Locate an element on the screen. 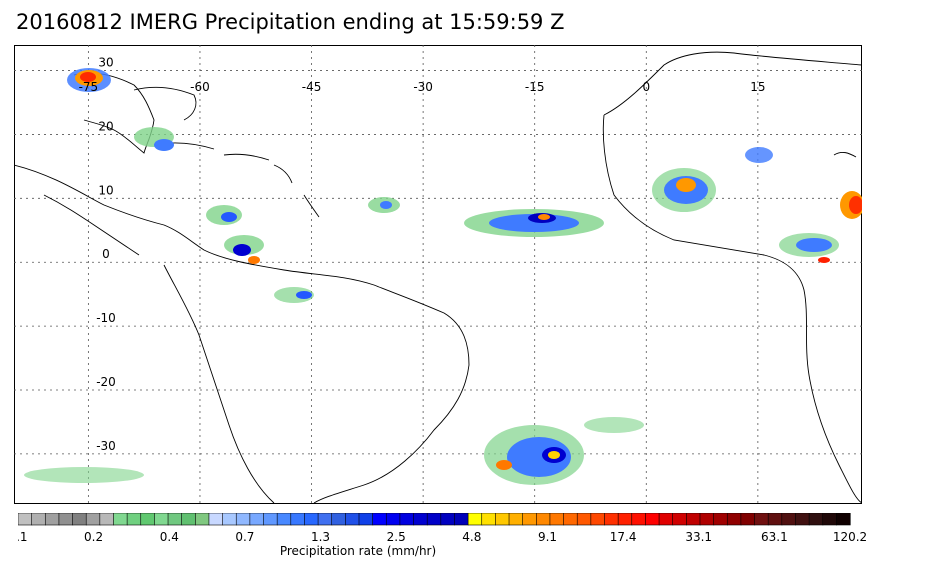 Image resolution: width=944 pixels, height=571 pixels. longitude-labels: -75 -60 -45 -30 -15 0 15 is located at coordinates (422, 87).